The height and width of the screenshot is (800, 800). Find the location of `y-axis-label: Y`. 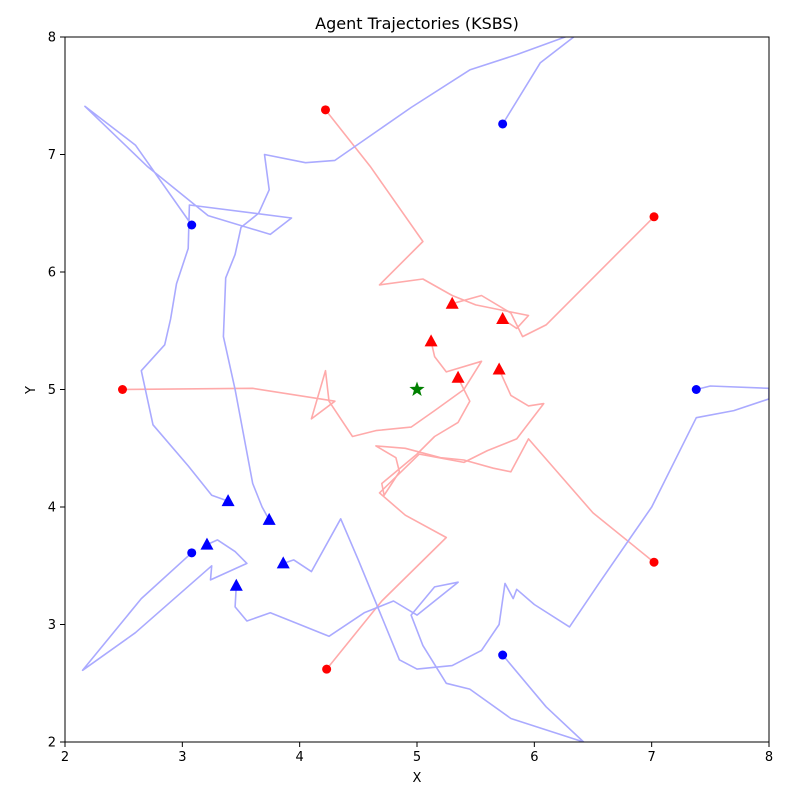

y-axis-label: Y is located at coordinates (31, 390).